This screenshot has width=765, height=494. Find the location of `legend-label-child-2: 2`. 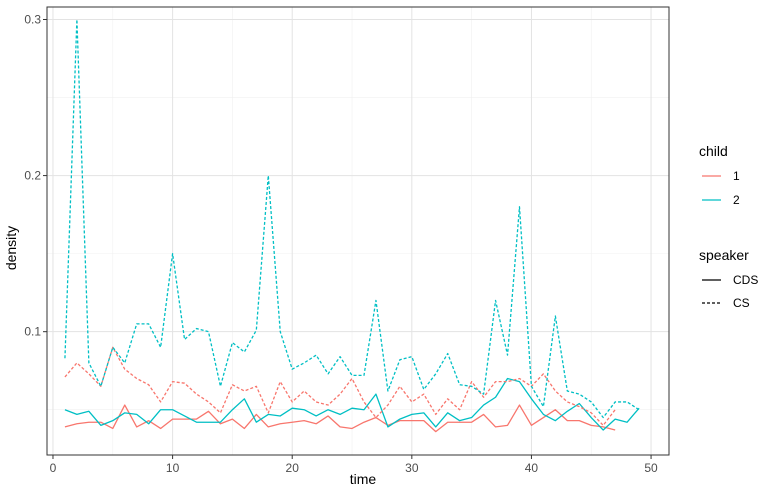

legend-label-child-2: 2 is located at coordinates (736, 200).